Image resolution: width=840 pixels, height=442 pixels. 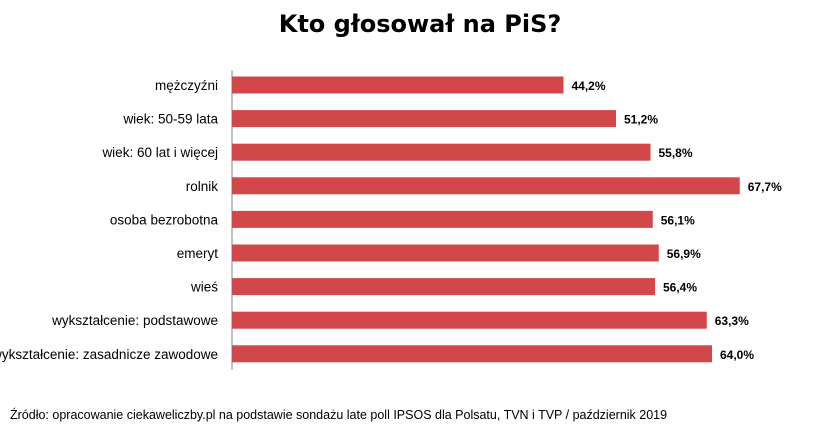 I want to click on value-label: 64,0%, so click(x=737, y=355).